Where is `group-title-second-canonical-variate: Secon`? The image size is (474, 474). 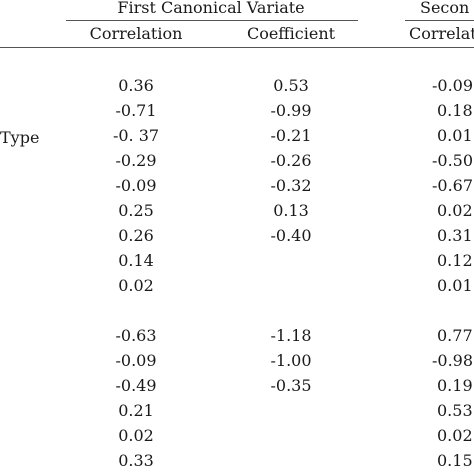 group-title-second-canonical-variate: Secon is located at coordinates (445, 8).